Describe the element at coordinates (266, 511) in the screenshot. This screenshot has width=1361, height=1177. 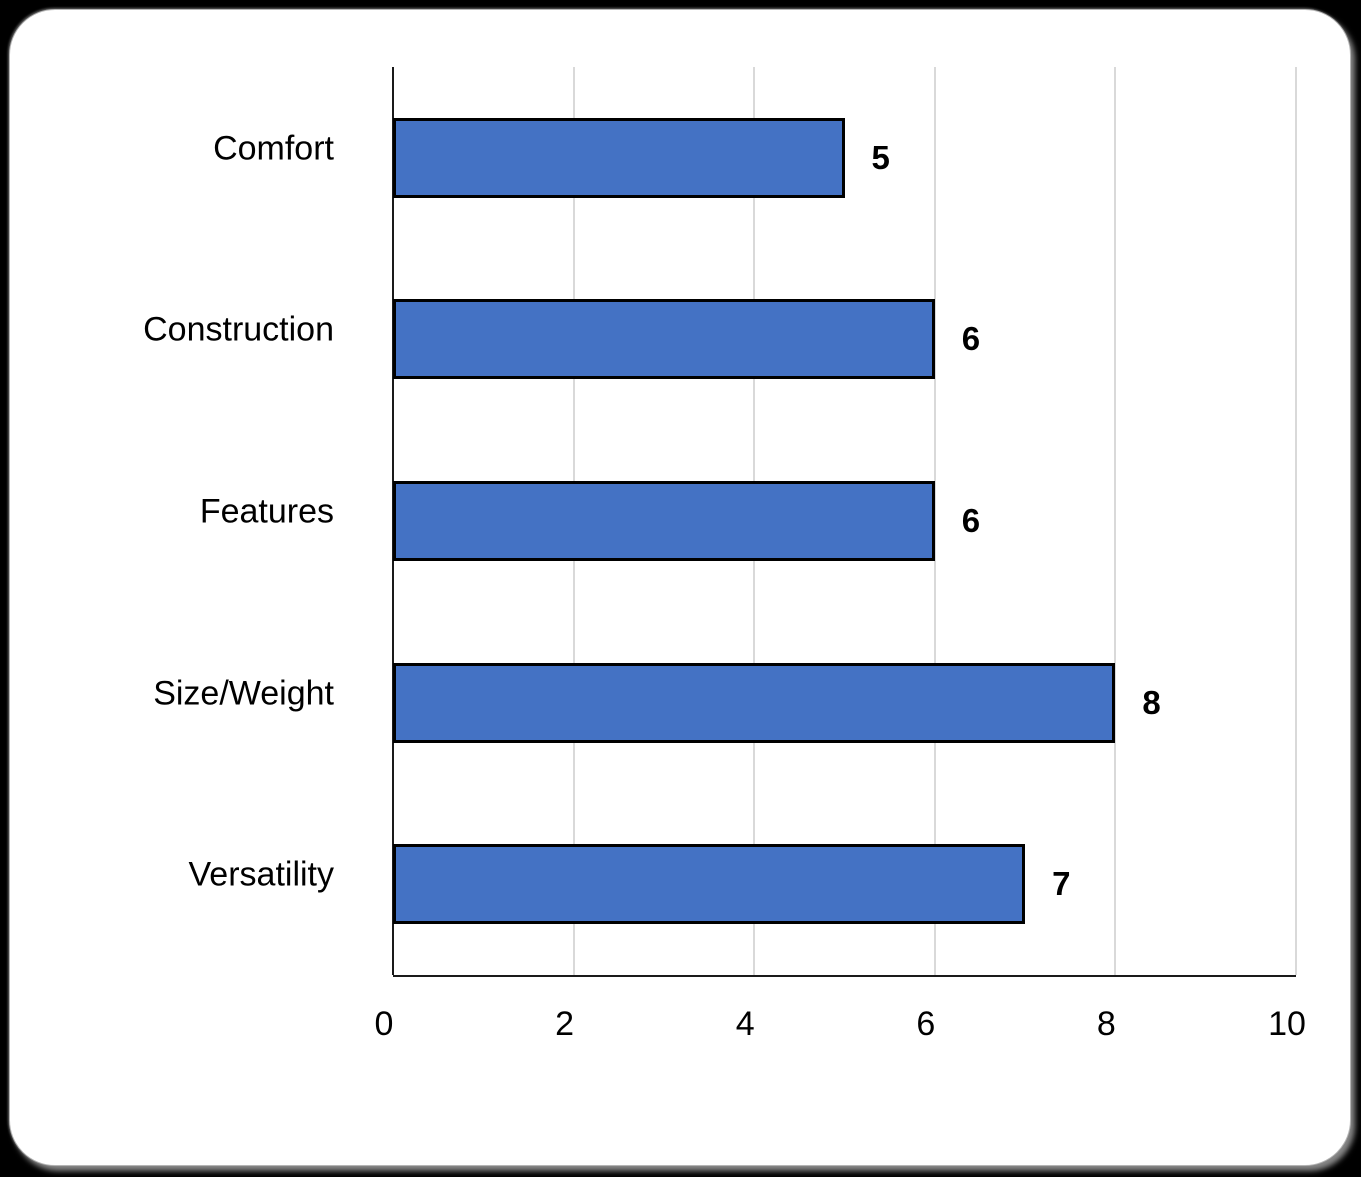
I see `category-label-features: Features` at that location.